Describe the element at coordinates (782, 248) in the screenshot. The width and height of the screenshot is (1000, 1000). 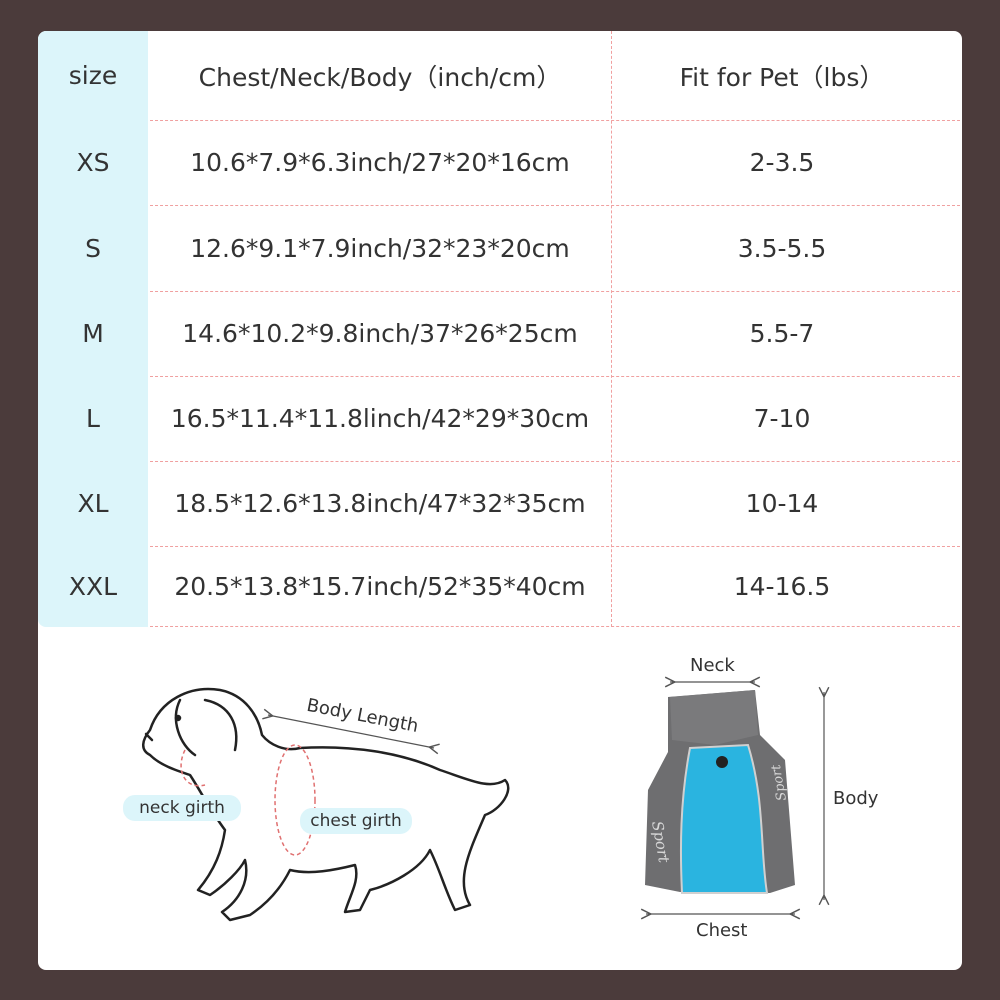
I see `row-fit-cell: 3.5-5.5` at that location.